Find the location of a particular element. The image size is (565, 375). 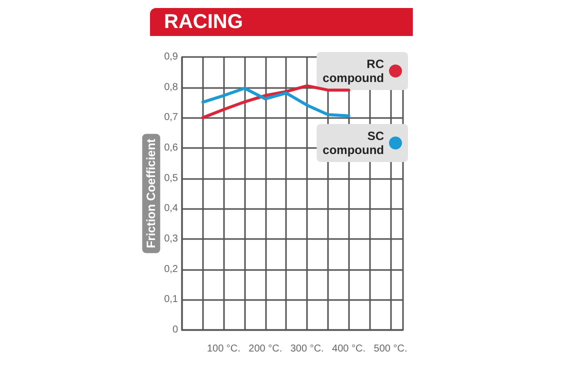

y-tick-label: 0,3 is located at coordinates (171, 239).